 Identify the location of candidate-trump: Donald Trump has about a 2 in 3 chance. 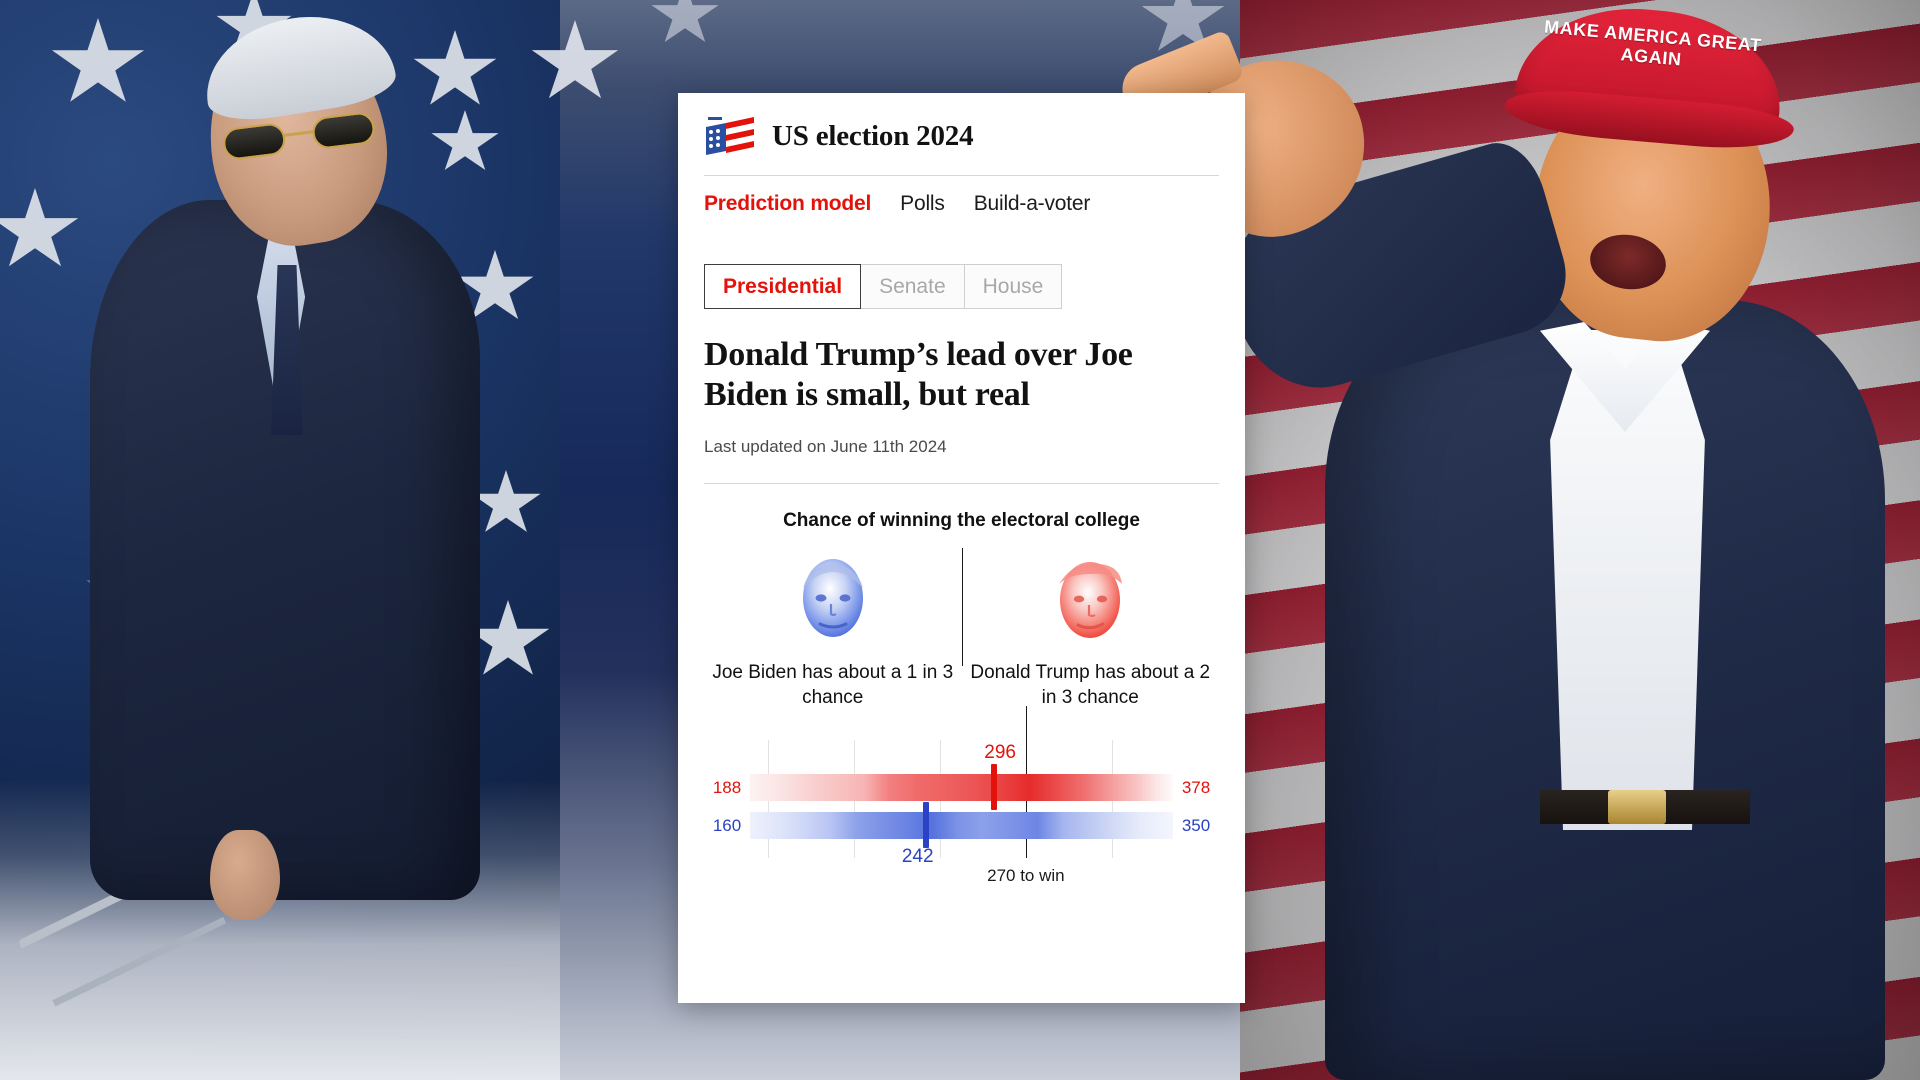
(1091, 632).